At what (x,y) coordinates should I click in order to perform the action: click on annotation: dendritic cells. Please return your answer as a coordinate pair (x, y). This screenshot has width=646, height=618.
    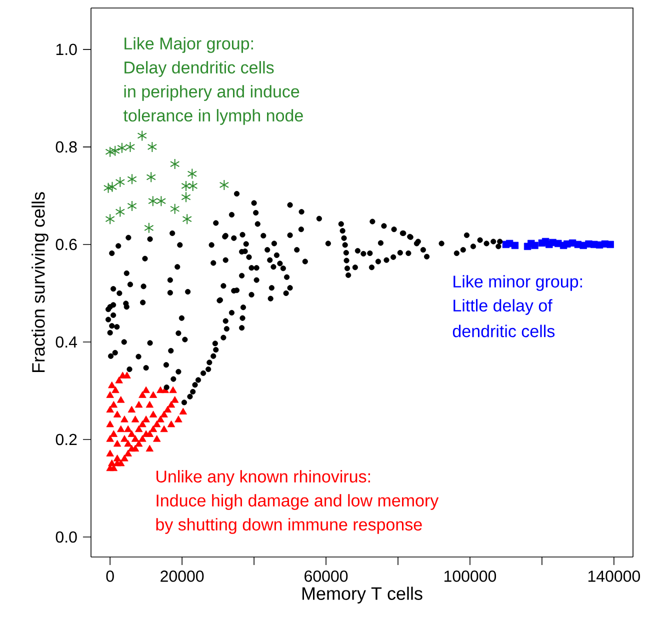
    Looking at the image, I should click on (503, 331).